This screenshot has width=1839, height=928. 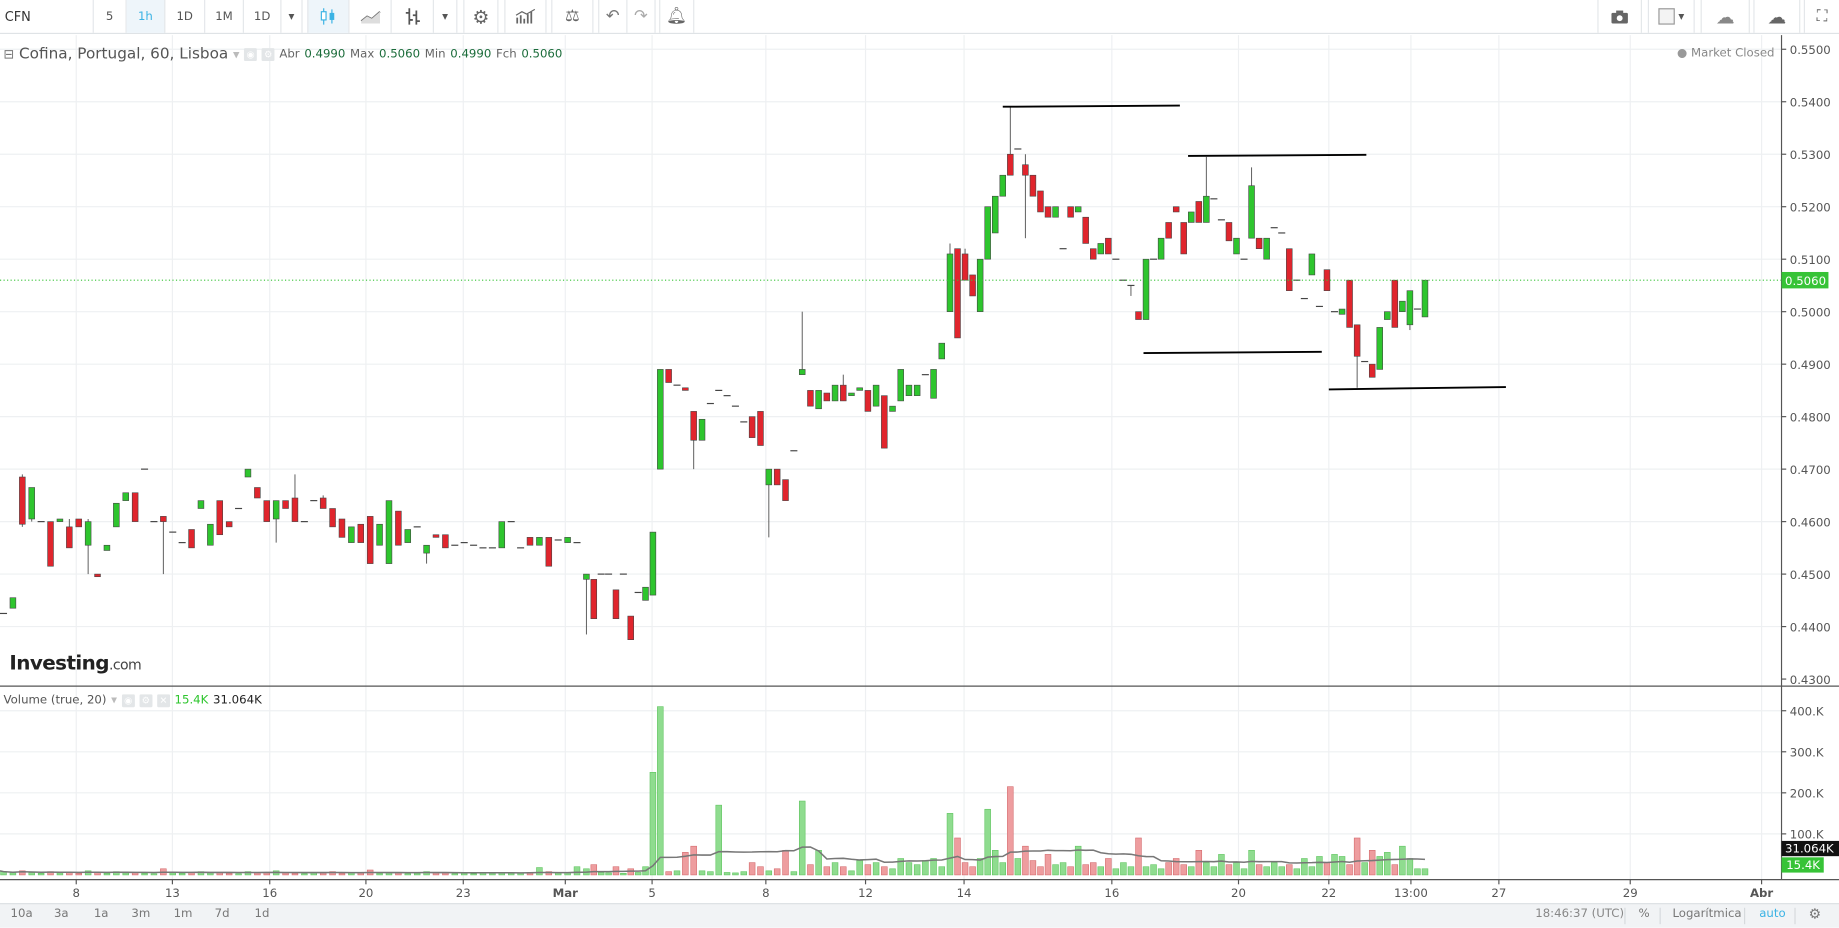 What do you see at coordinates (641, 16) in the screenshot?
I see `redo-icon: ↷` at bounding box center [641, 16].